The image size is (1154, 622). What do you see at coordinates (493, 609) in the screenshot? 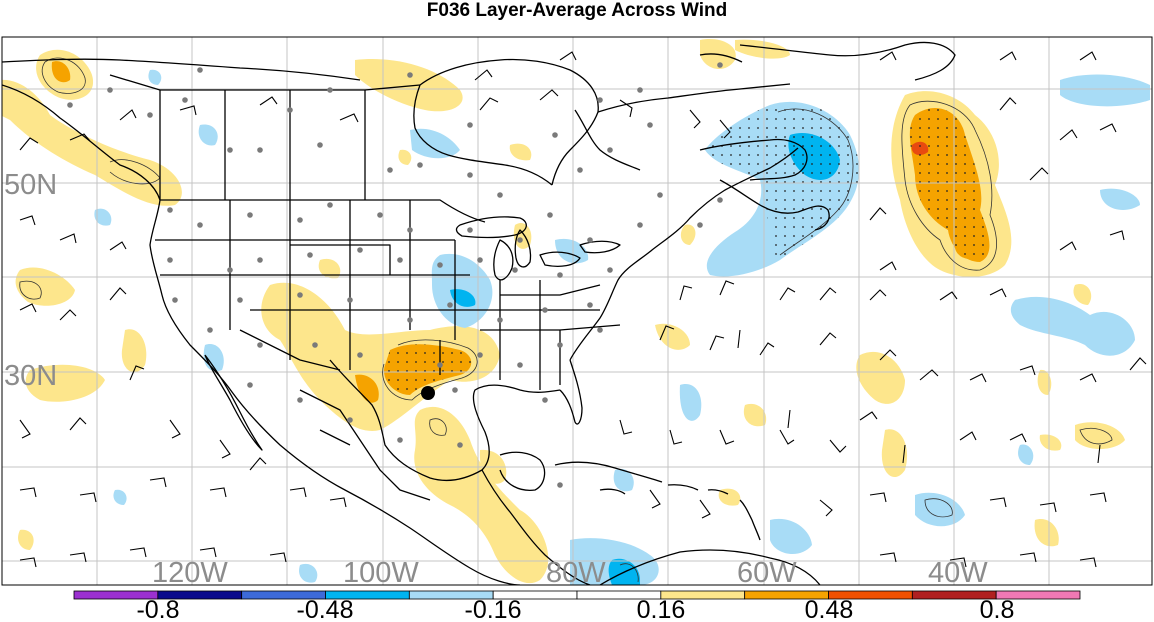
I see `colorbar-tick-label: -0.16` at bounding box center [493, 609].